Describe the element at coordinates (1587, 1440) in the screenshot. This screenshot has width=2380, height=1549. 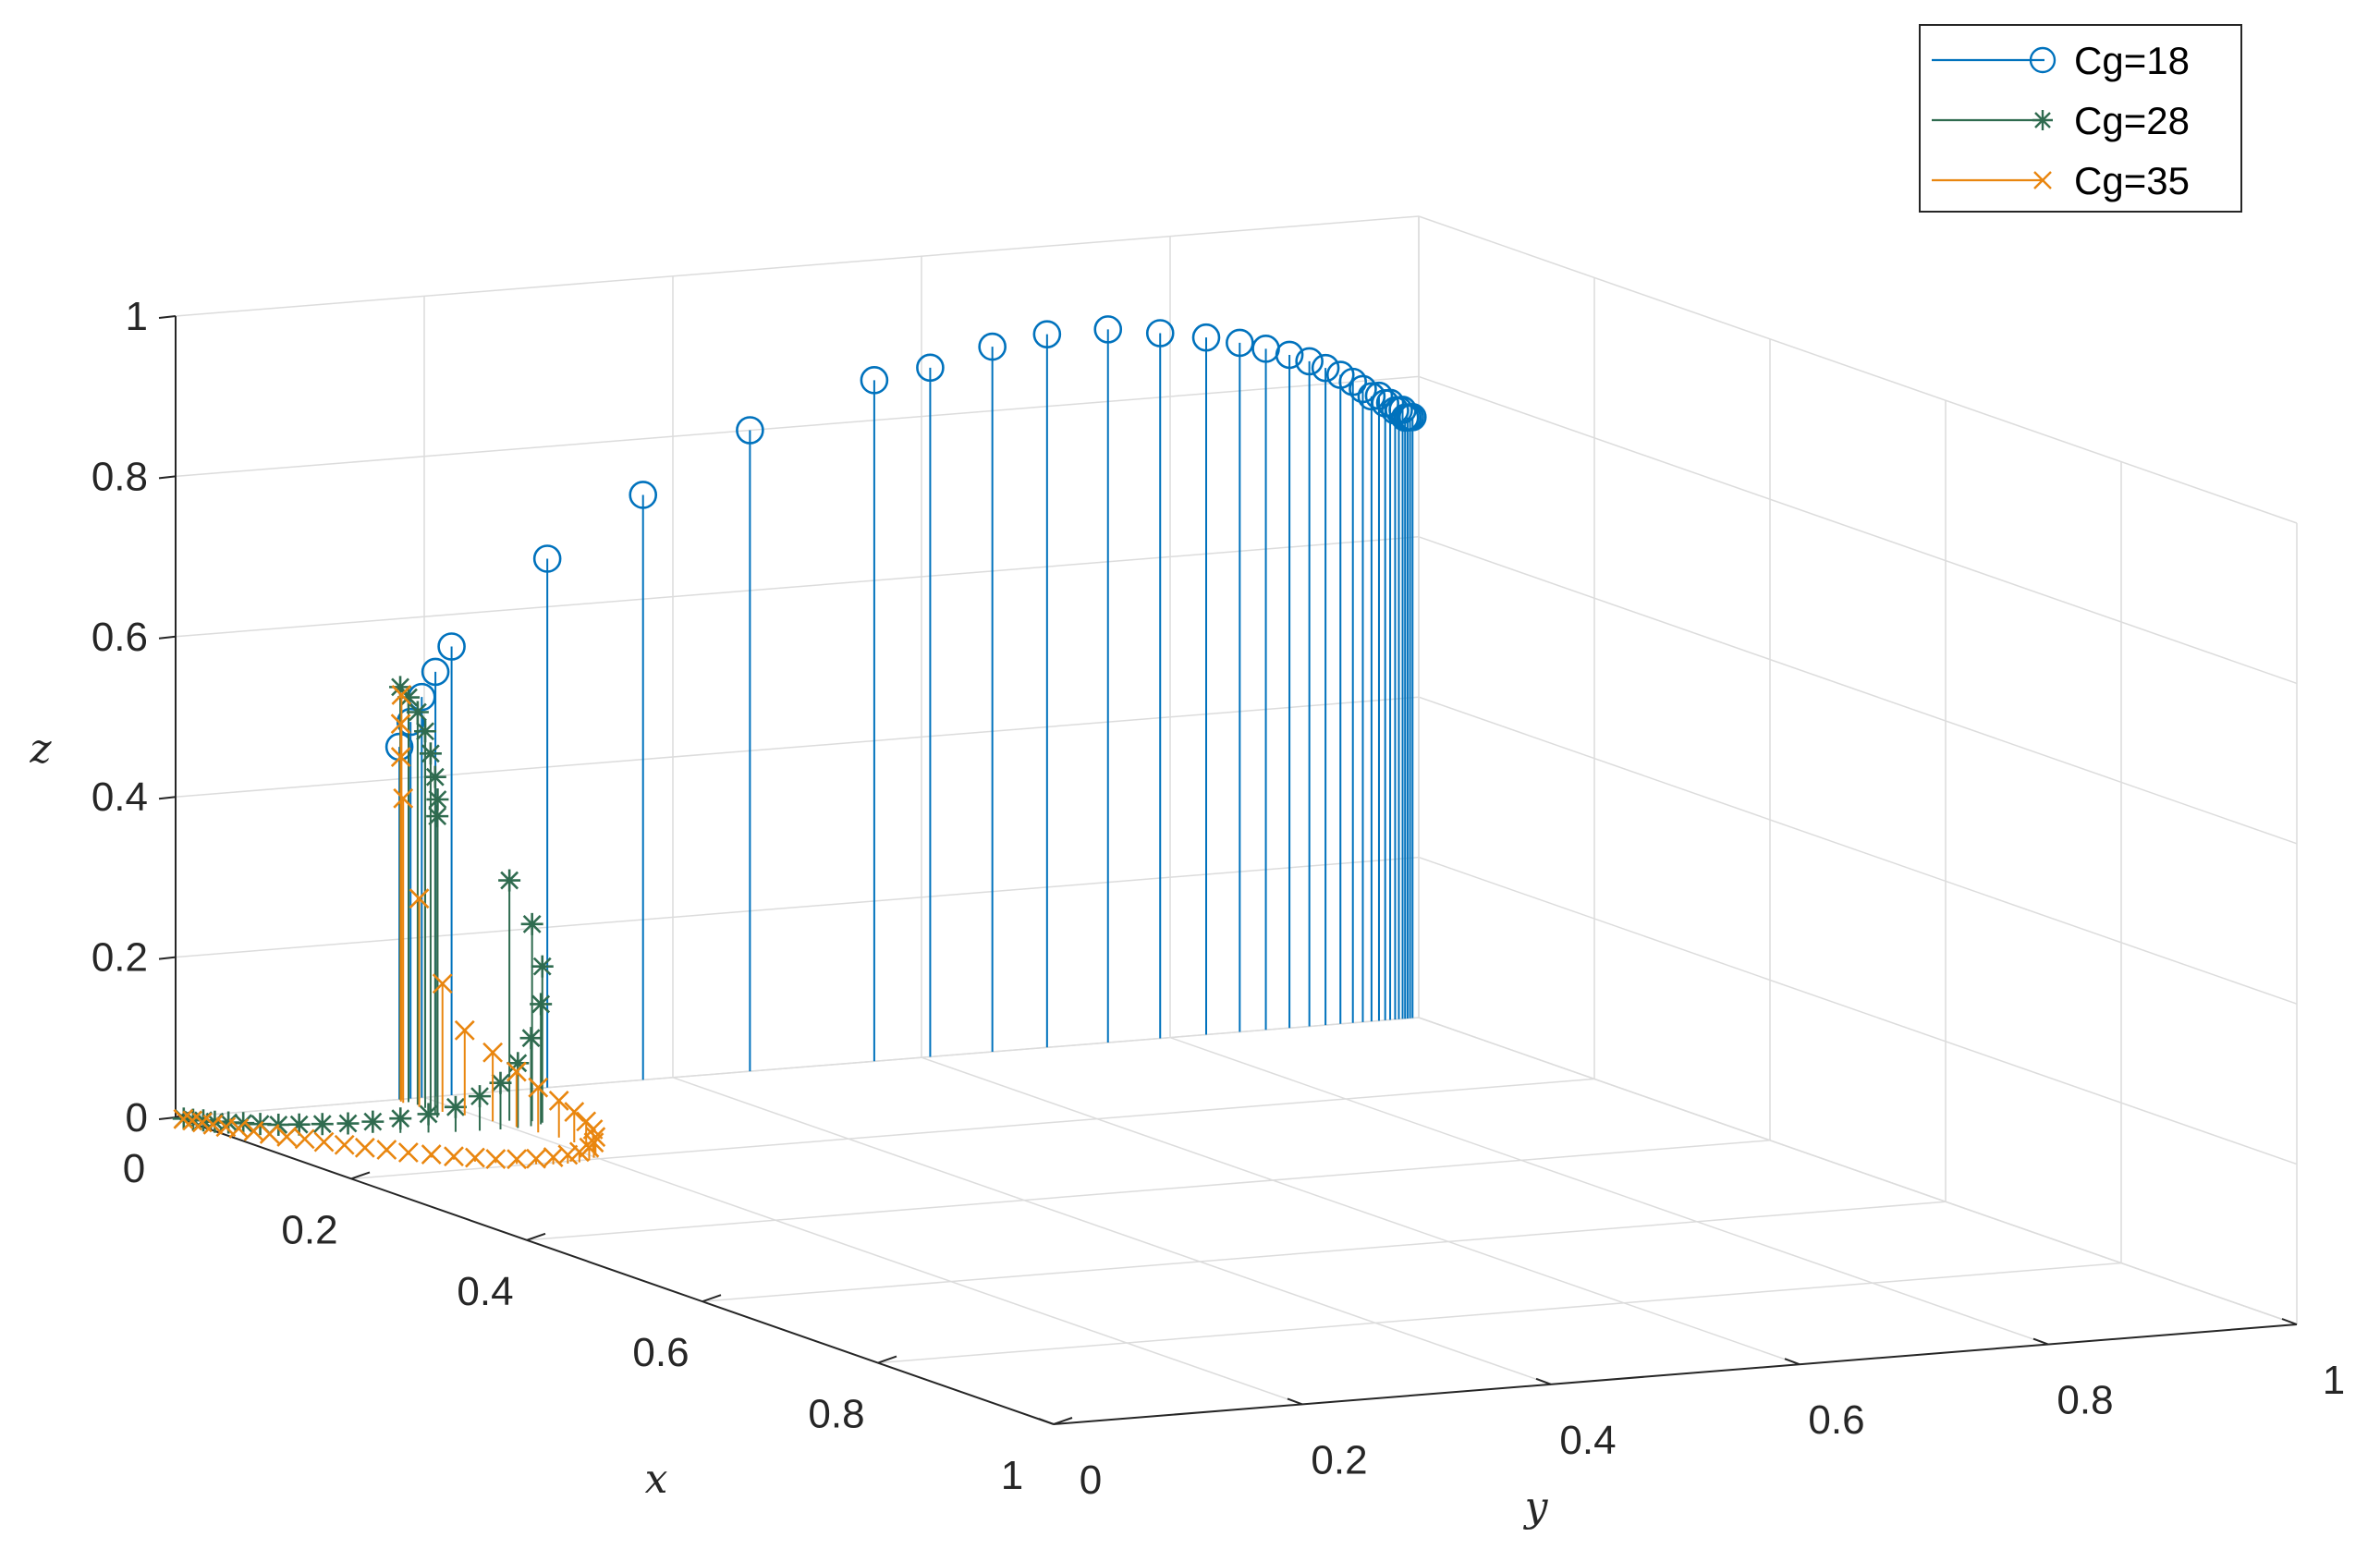
I see `y-tick-label: 0.4` at that location.